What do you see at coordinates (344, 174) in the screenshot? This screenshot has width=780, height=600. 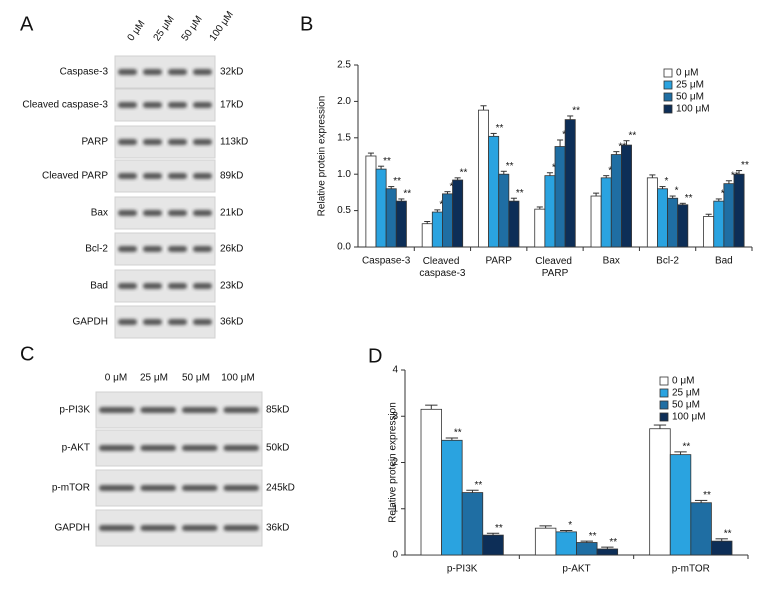 I see `y-tick-label: 1.0` at bounding box center [344, 174].